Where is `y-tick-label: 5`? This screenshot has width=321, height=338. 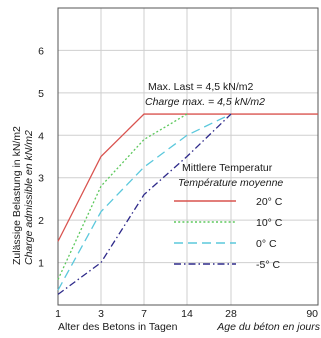
y-tick-label: 5 is located at coordinates (41, 94).